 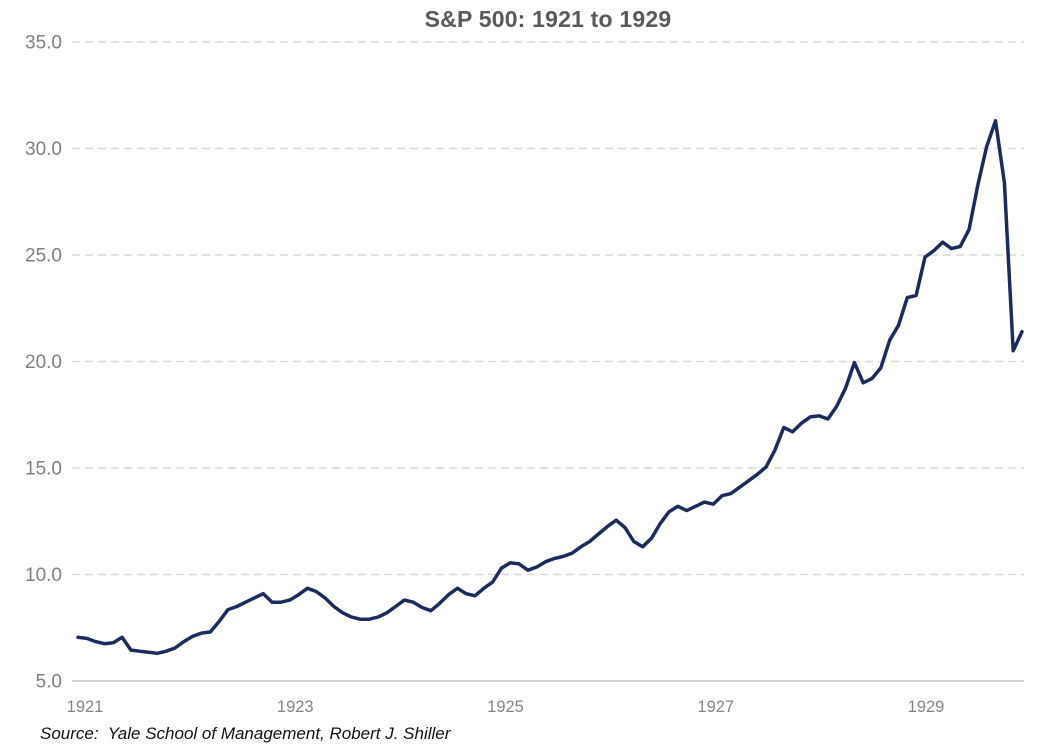 What do you see at coordinates (43, 43) in the screenshot?
I see `y-tick-label: 35.0` at bounding box center [43, 43].